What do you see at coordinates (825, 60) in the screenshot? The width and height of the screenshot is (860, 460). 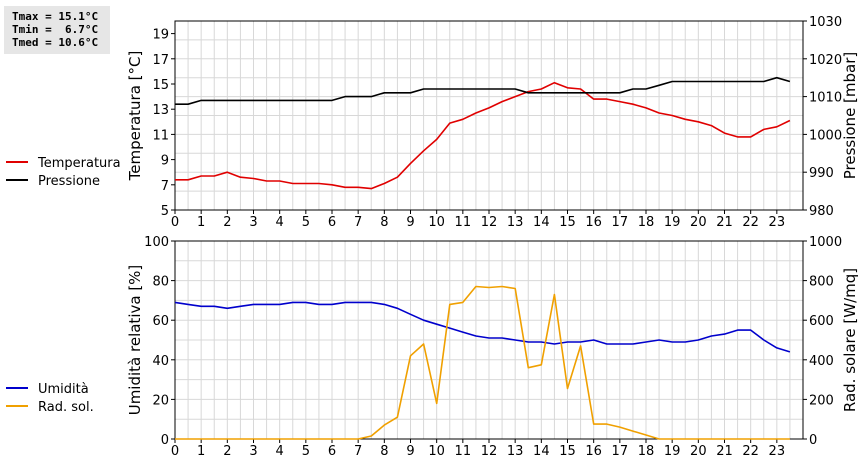 I see `y-right-tick-label: 1020` at bounding box center [825, 60].